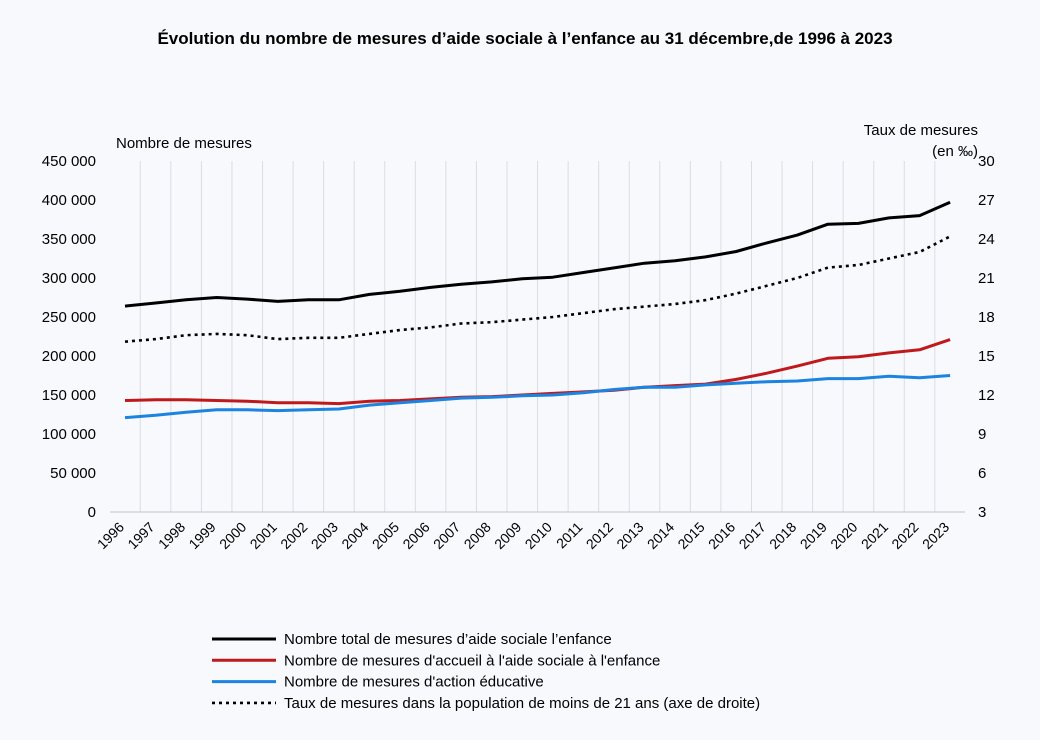  I want to click on left-axis-title: Nombre de mesures, so click(184, 143).